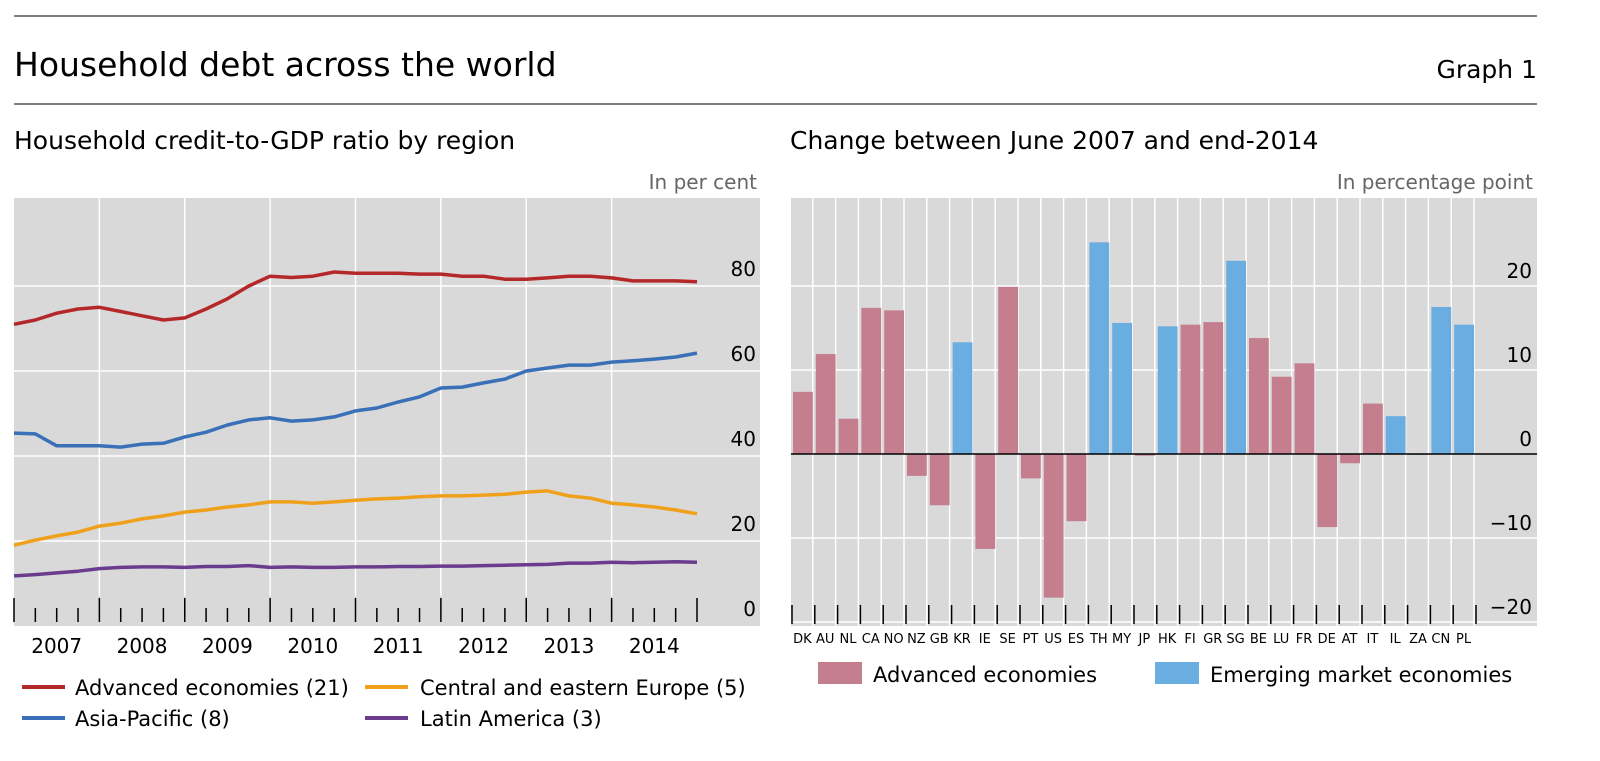  I want to click on bar-MY, so click(1122, 388).